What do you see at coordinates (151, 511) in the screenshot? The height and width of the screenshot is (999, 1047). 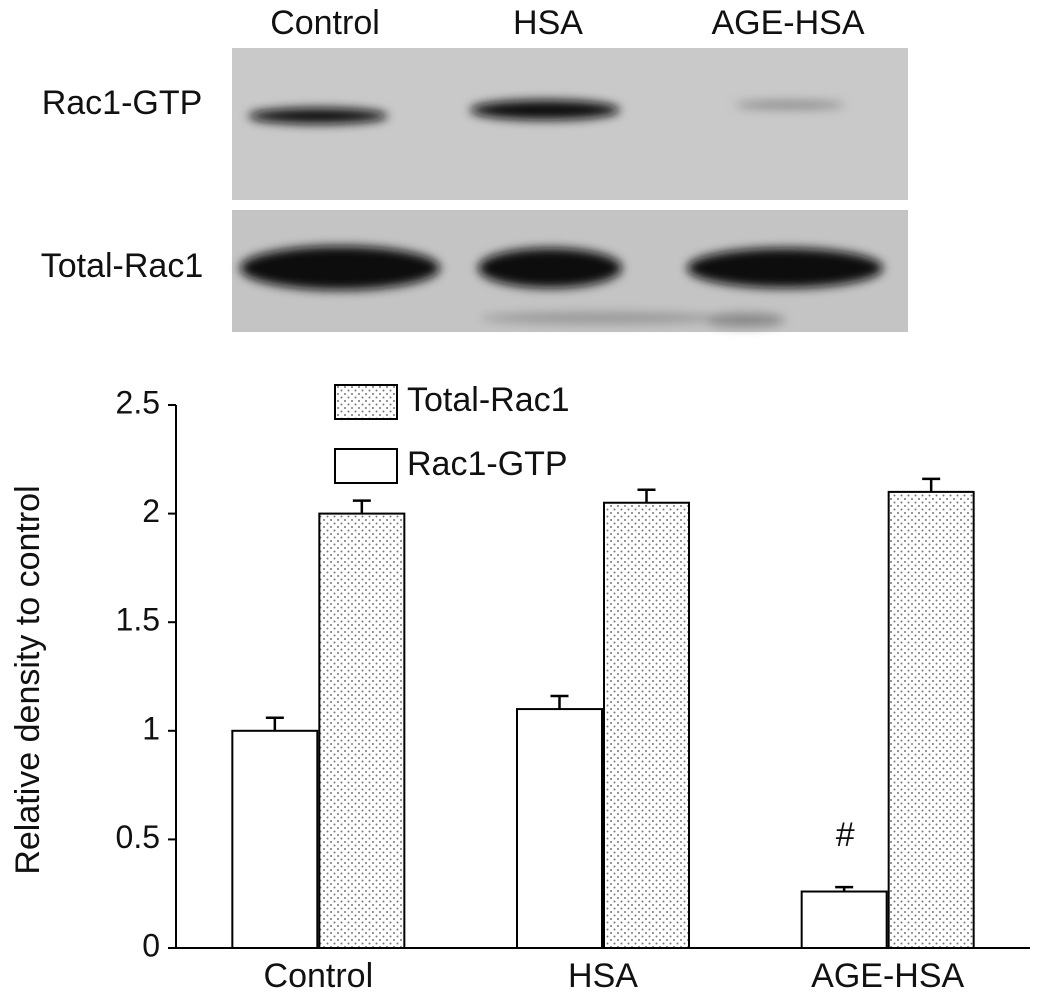 I see `y-tick-label: 2` at bounding box center [151, 511].